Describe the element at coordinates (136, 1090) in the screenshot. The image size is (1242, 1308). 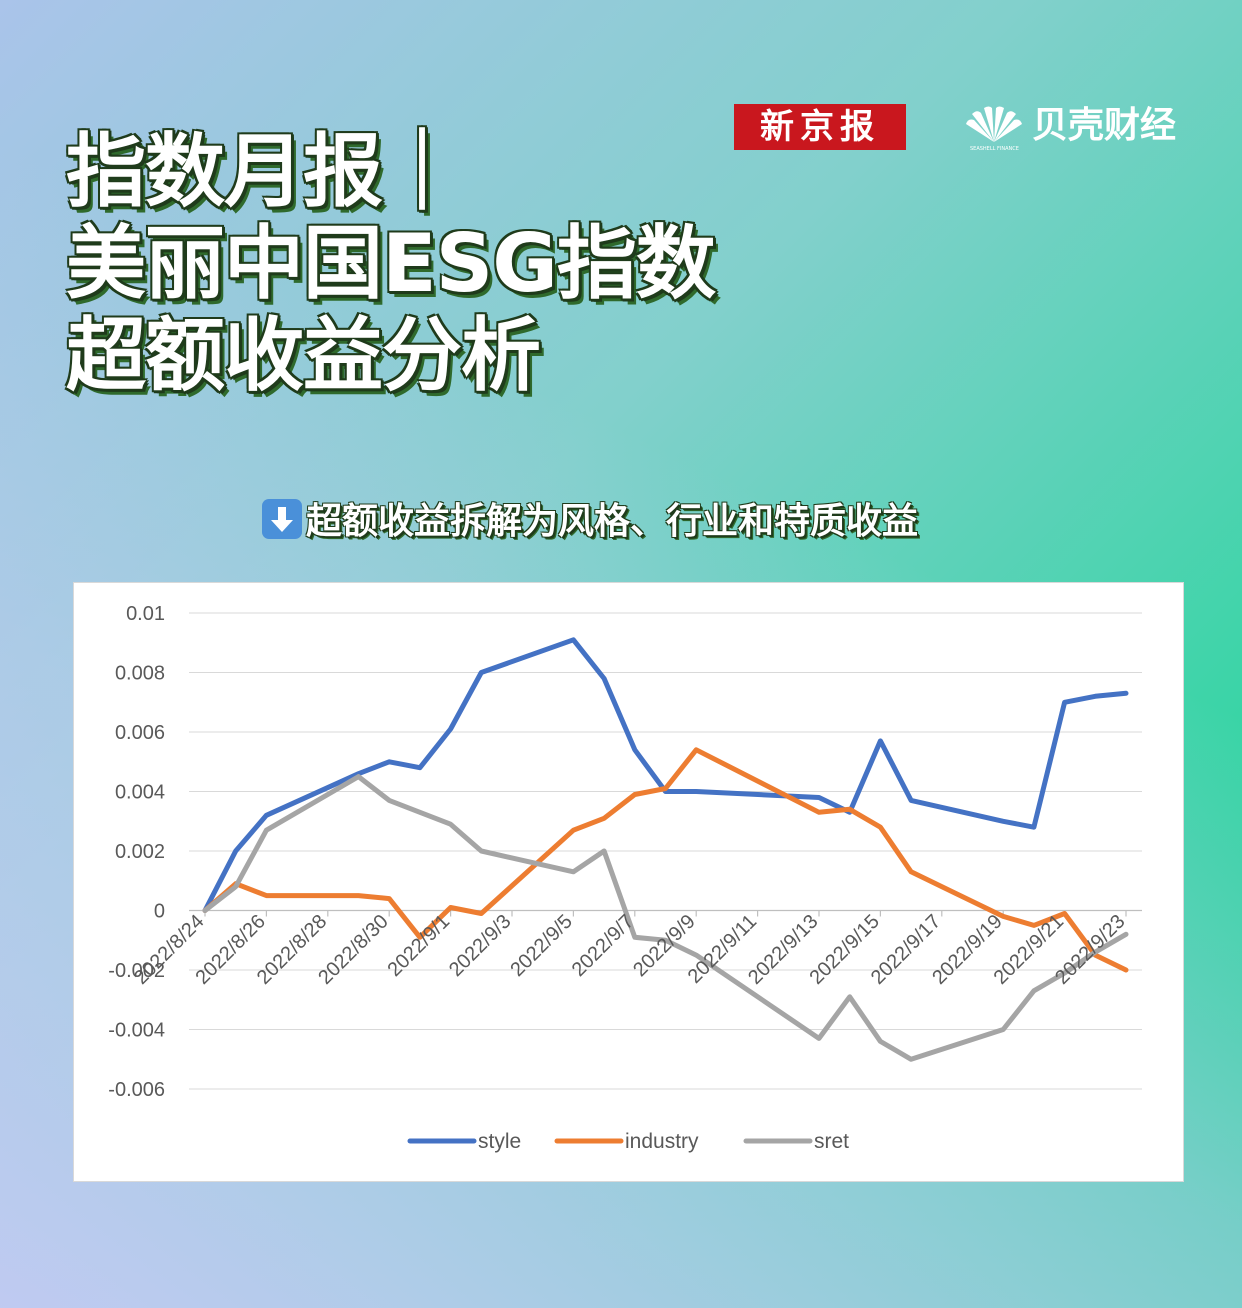
I see `y-tick-label: -0.006` at that location.